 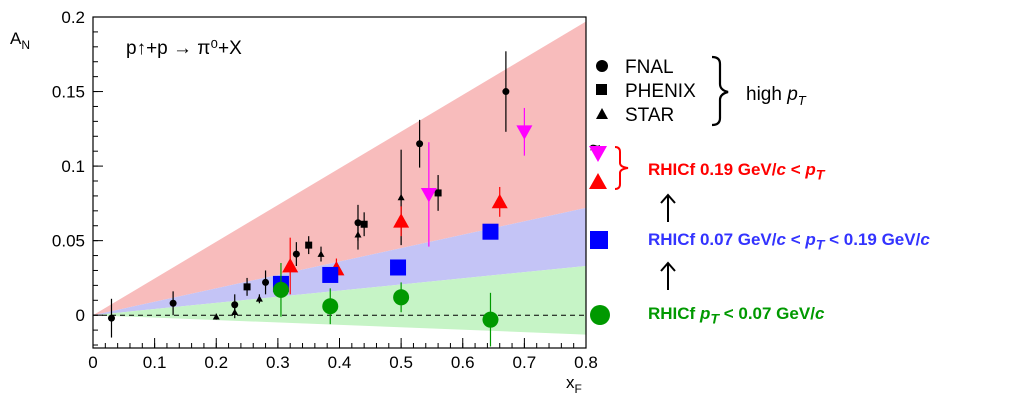 I want to click on x-tick-label: 0.1, so click(x=155, y=362).